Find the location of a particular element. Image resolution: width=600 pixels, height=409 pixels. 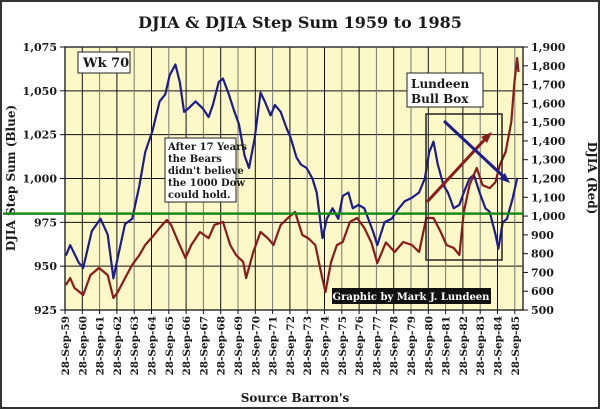

x-tick-label: 28-Sep-84 is located at coordinates (499, 346).